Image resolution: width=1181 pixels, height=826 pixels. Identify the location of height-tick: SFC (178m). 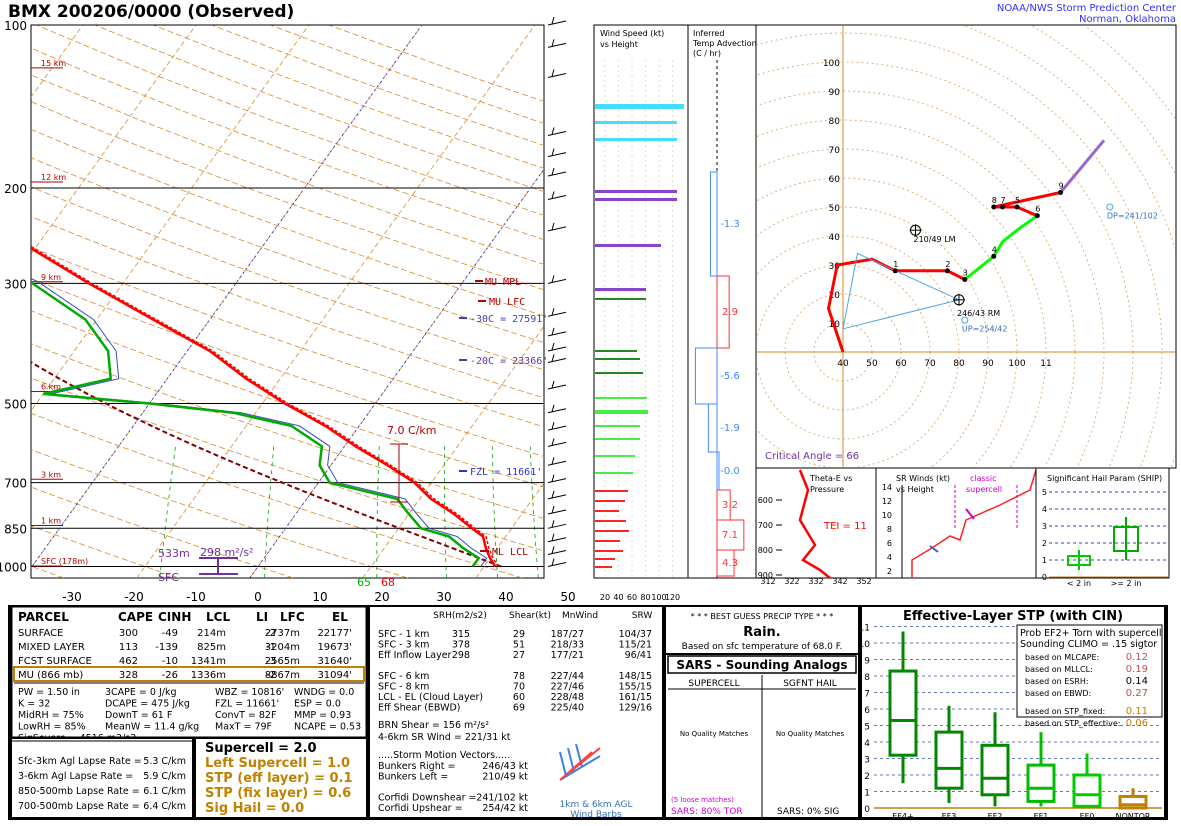
(64, 561).